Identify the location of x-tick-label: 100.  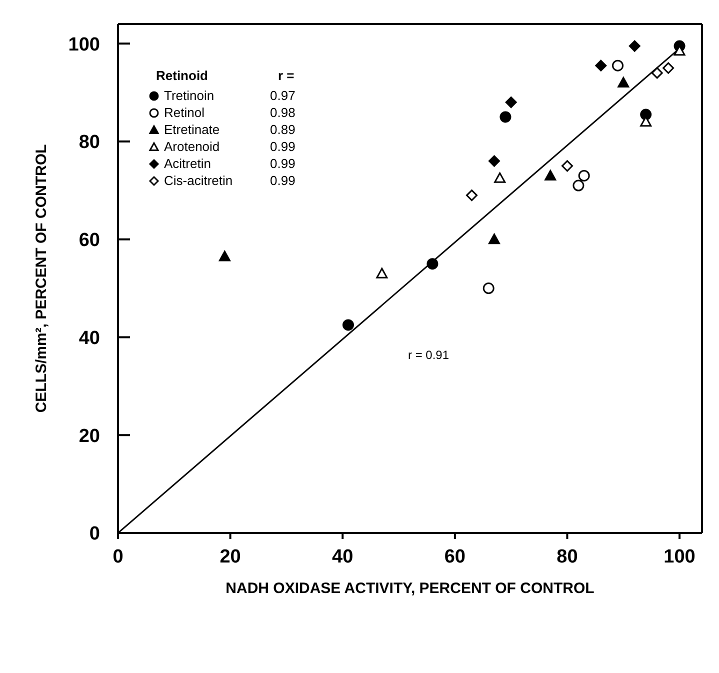
(680, 557).